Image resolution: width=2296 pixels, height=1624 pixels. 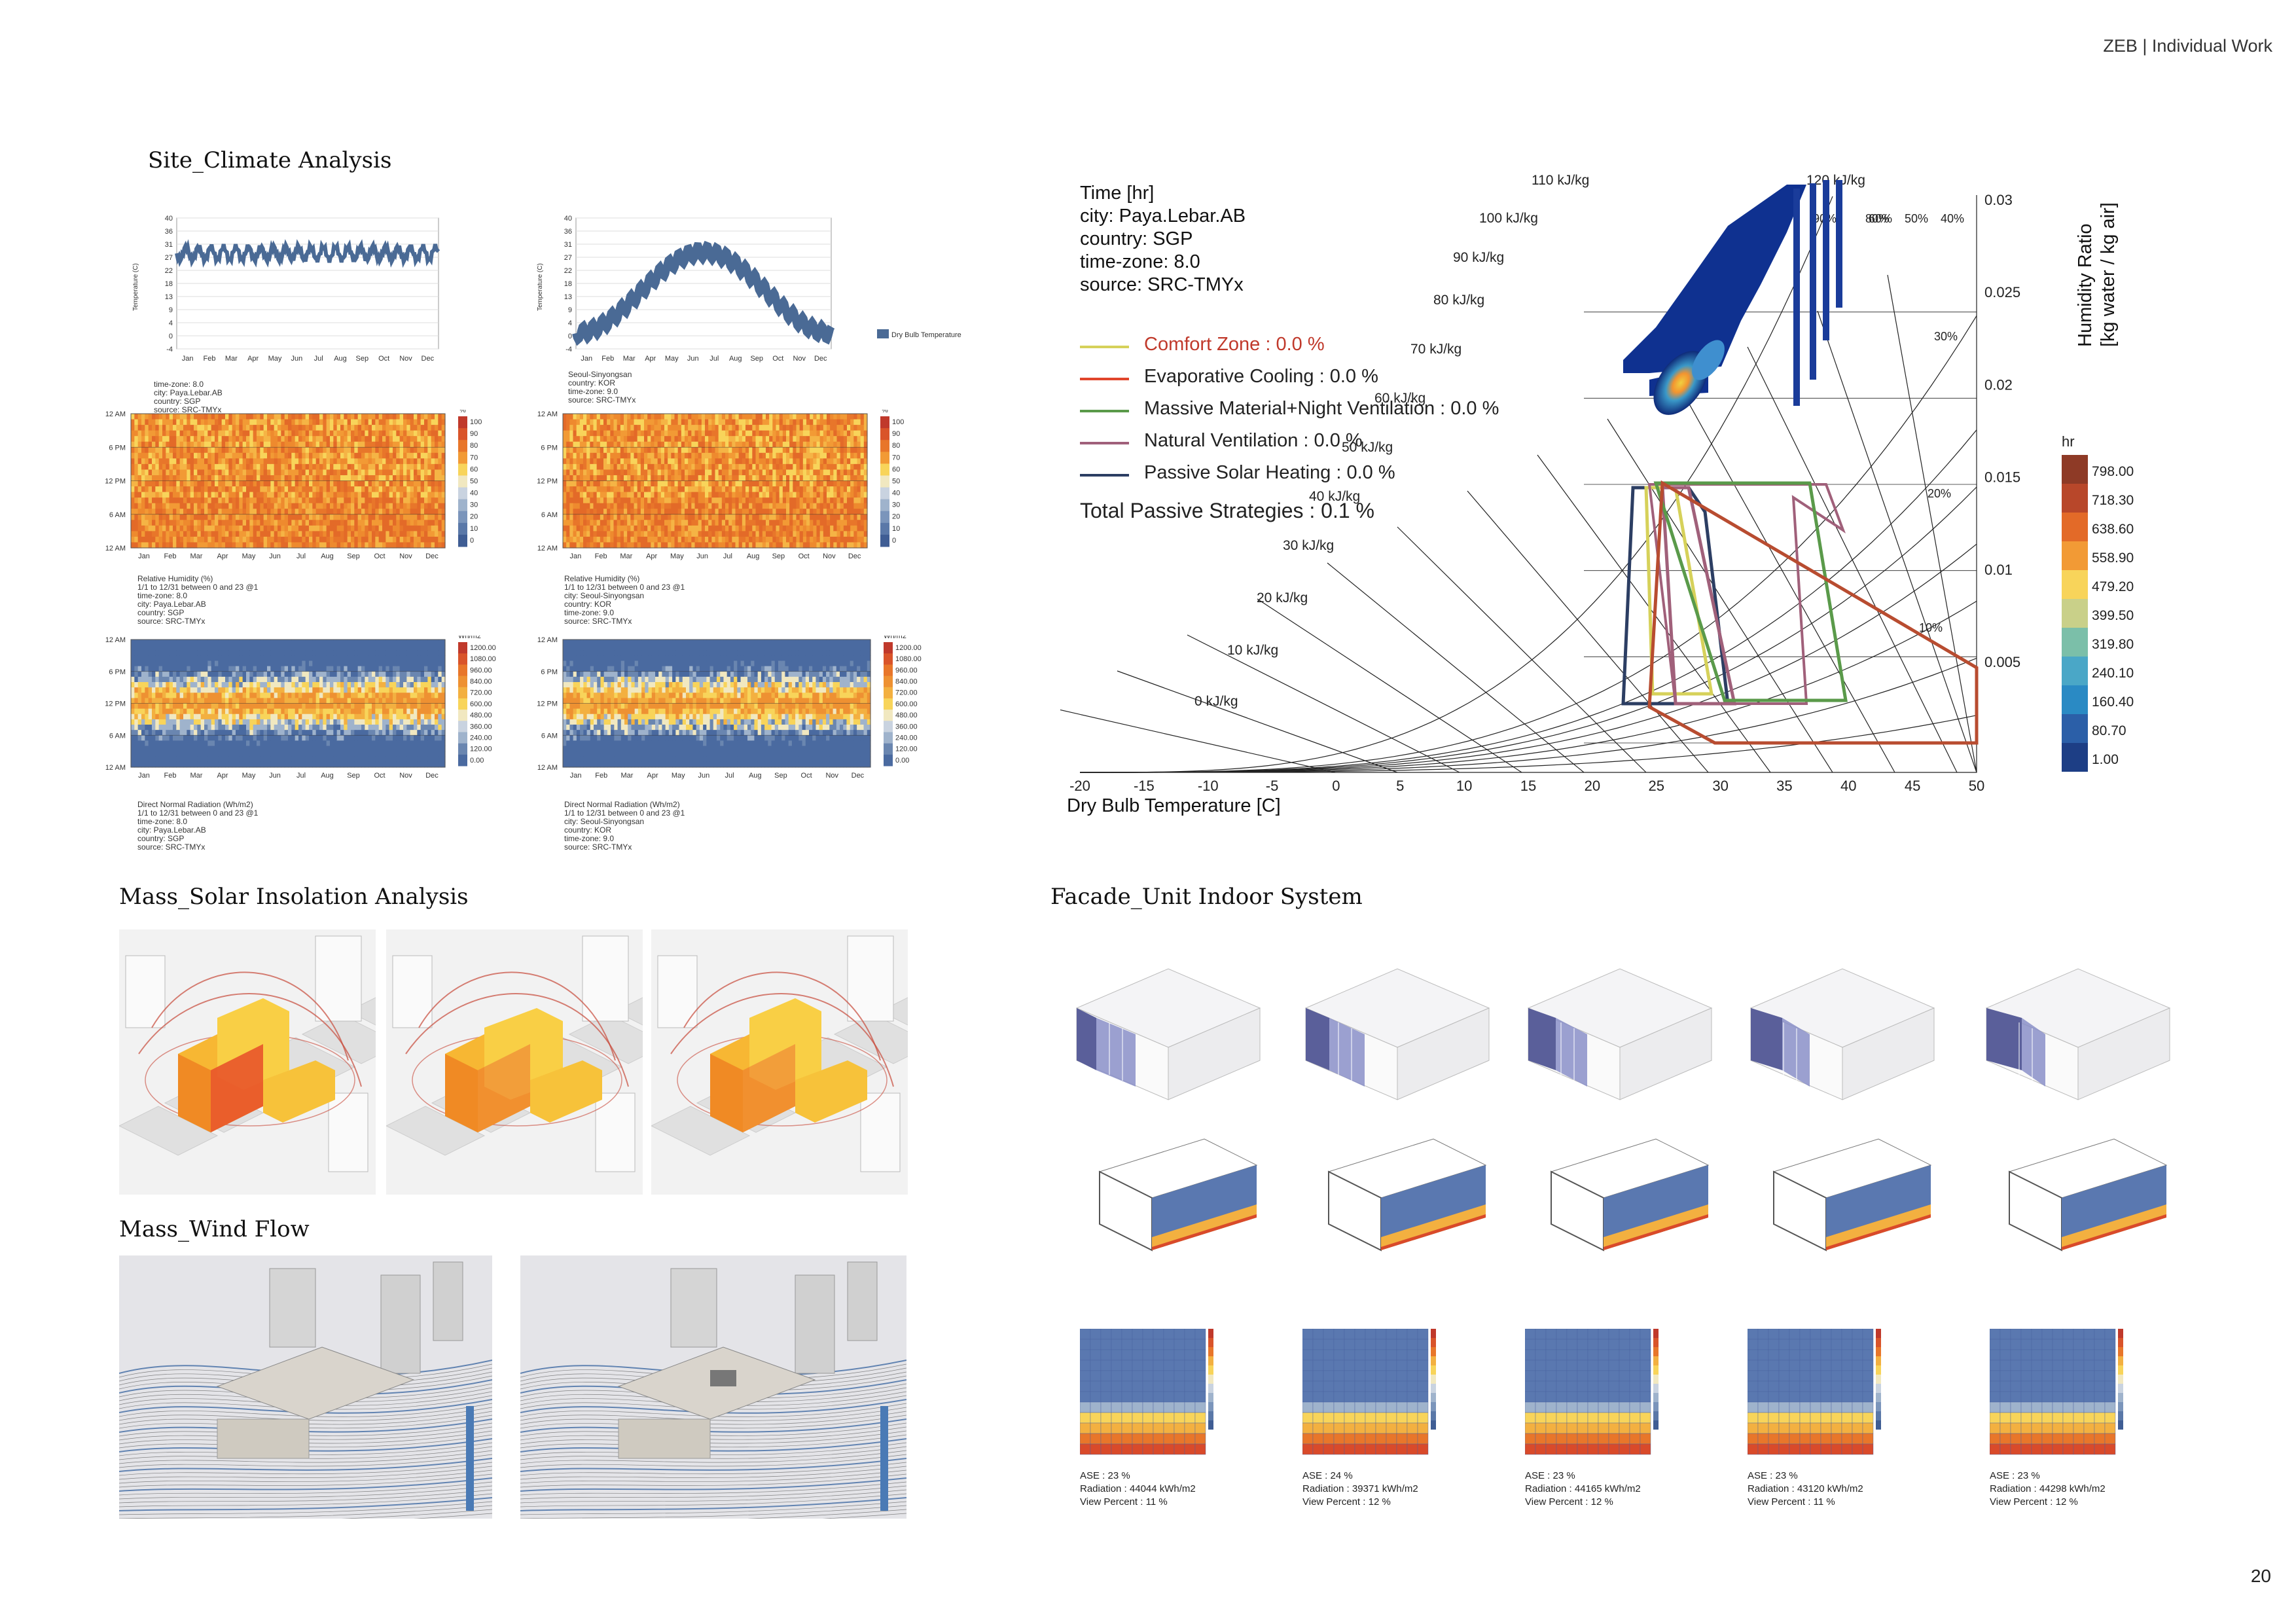 What do you see at coordinates (117, 736) in the screenshot?
I see `heatmap-time-tick: 6 AM` at bounding box center [117, 736].